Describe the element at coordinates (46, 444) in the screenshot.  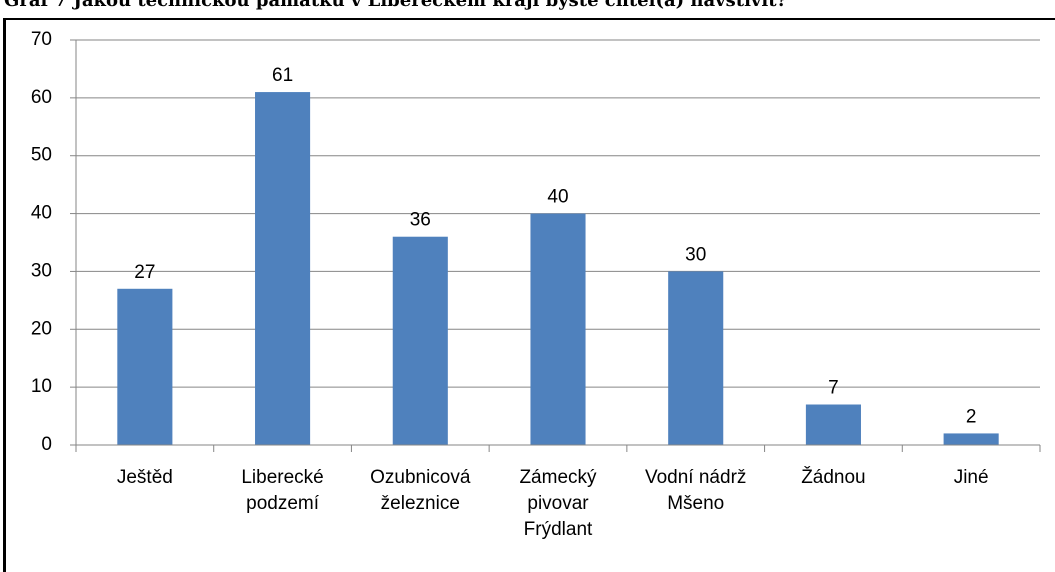
I see `y-tick-label: 0` at that location.